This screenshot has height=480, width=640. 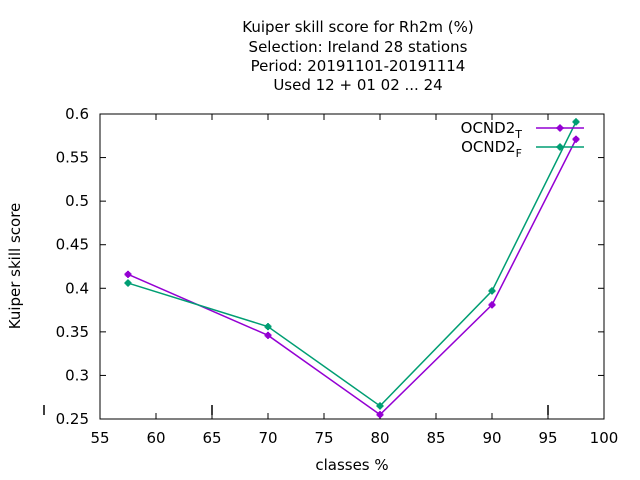 What do you see at coordinates (72, 158) in the screenshot?
I see `y-tick-label: 0.55` at bounding box center [72, 158].